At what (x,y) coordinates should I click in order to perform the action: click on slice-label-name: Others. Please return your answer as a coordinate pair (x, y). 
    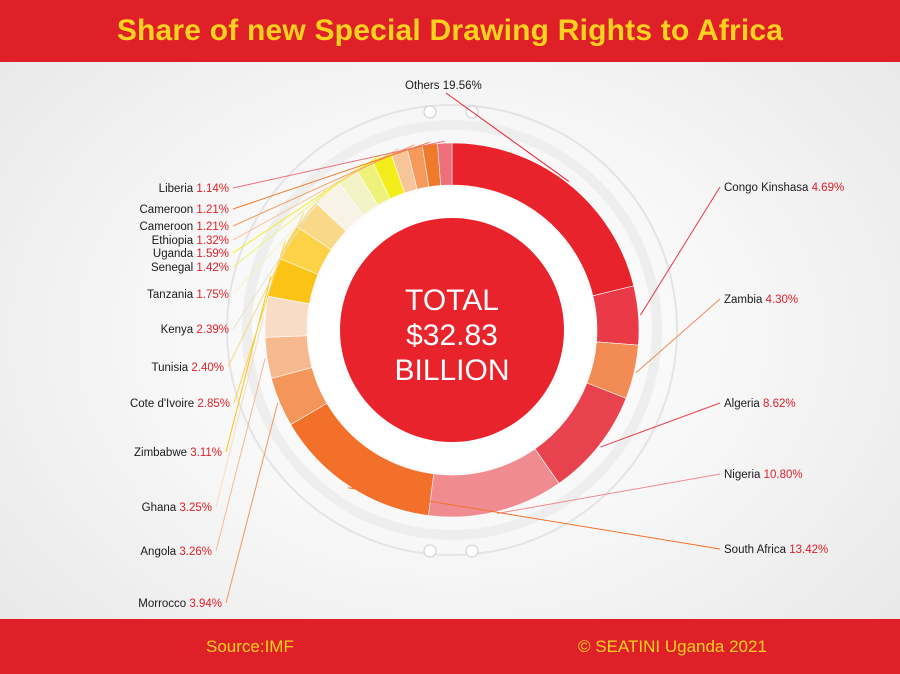
    Looking at the image, I should click on (424, 86).